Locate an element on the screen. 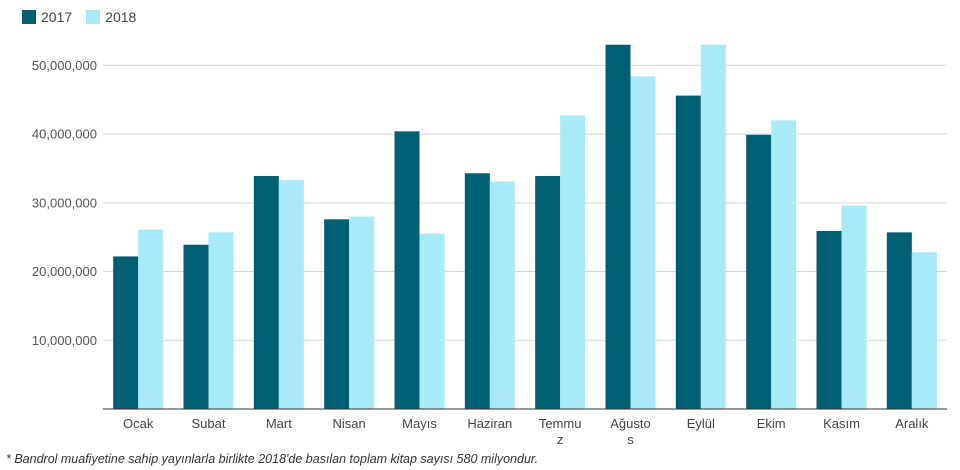 Image resolution: width=960 pixels, height=470 pixels. y-tick-label: 30,000,000 is located at coordinates (64, 202).